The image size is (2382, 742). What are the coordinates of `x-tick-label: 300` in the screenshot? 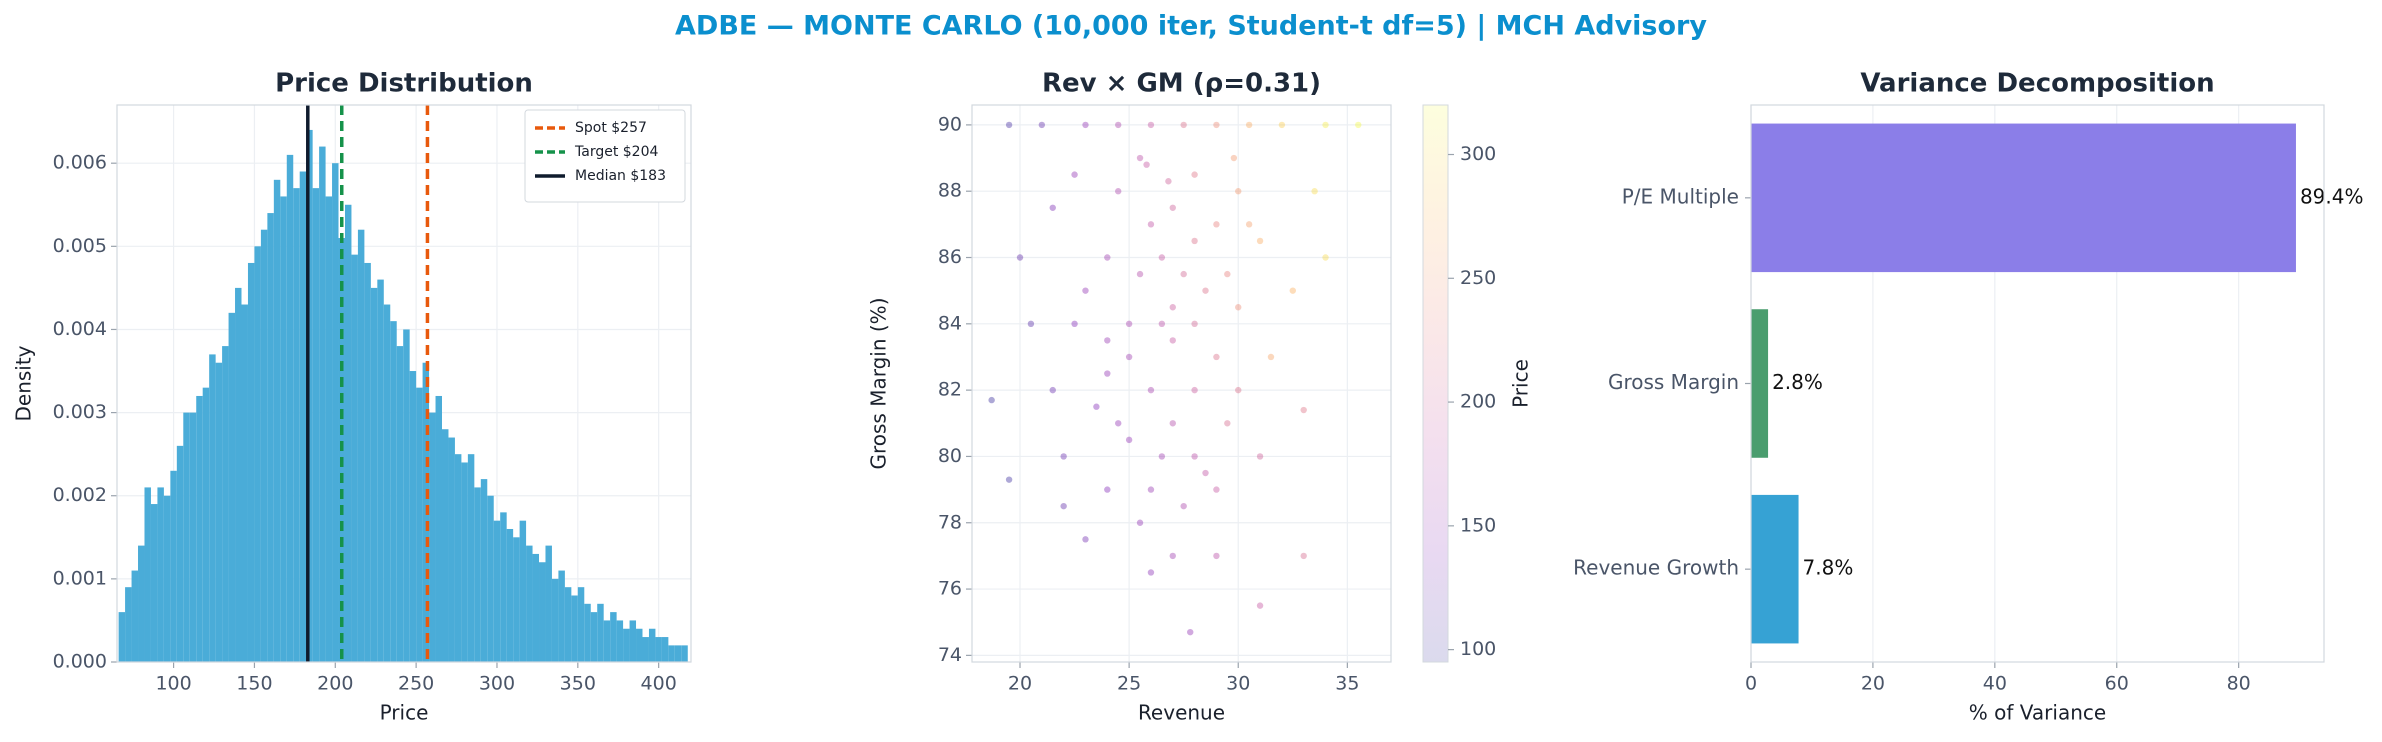 It's located at (497, 684).